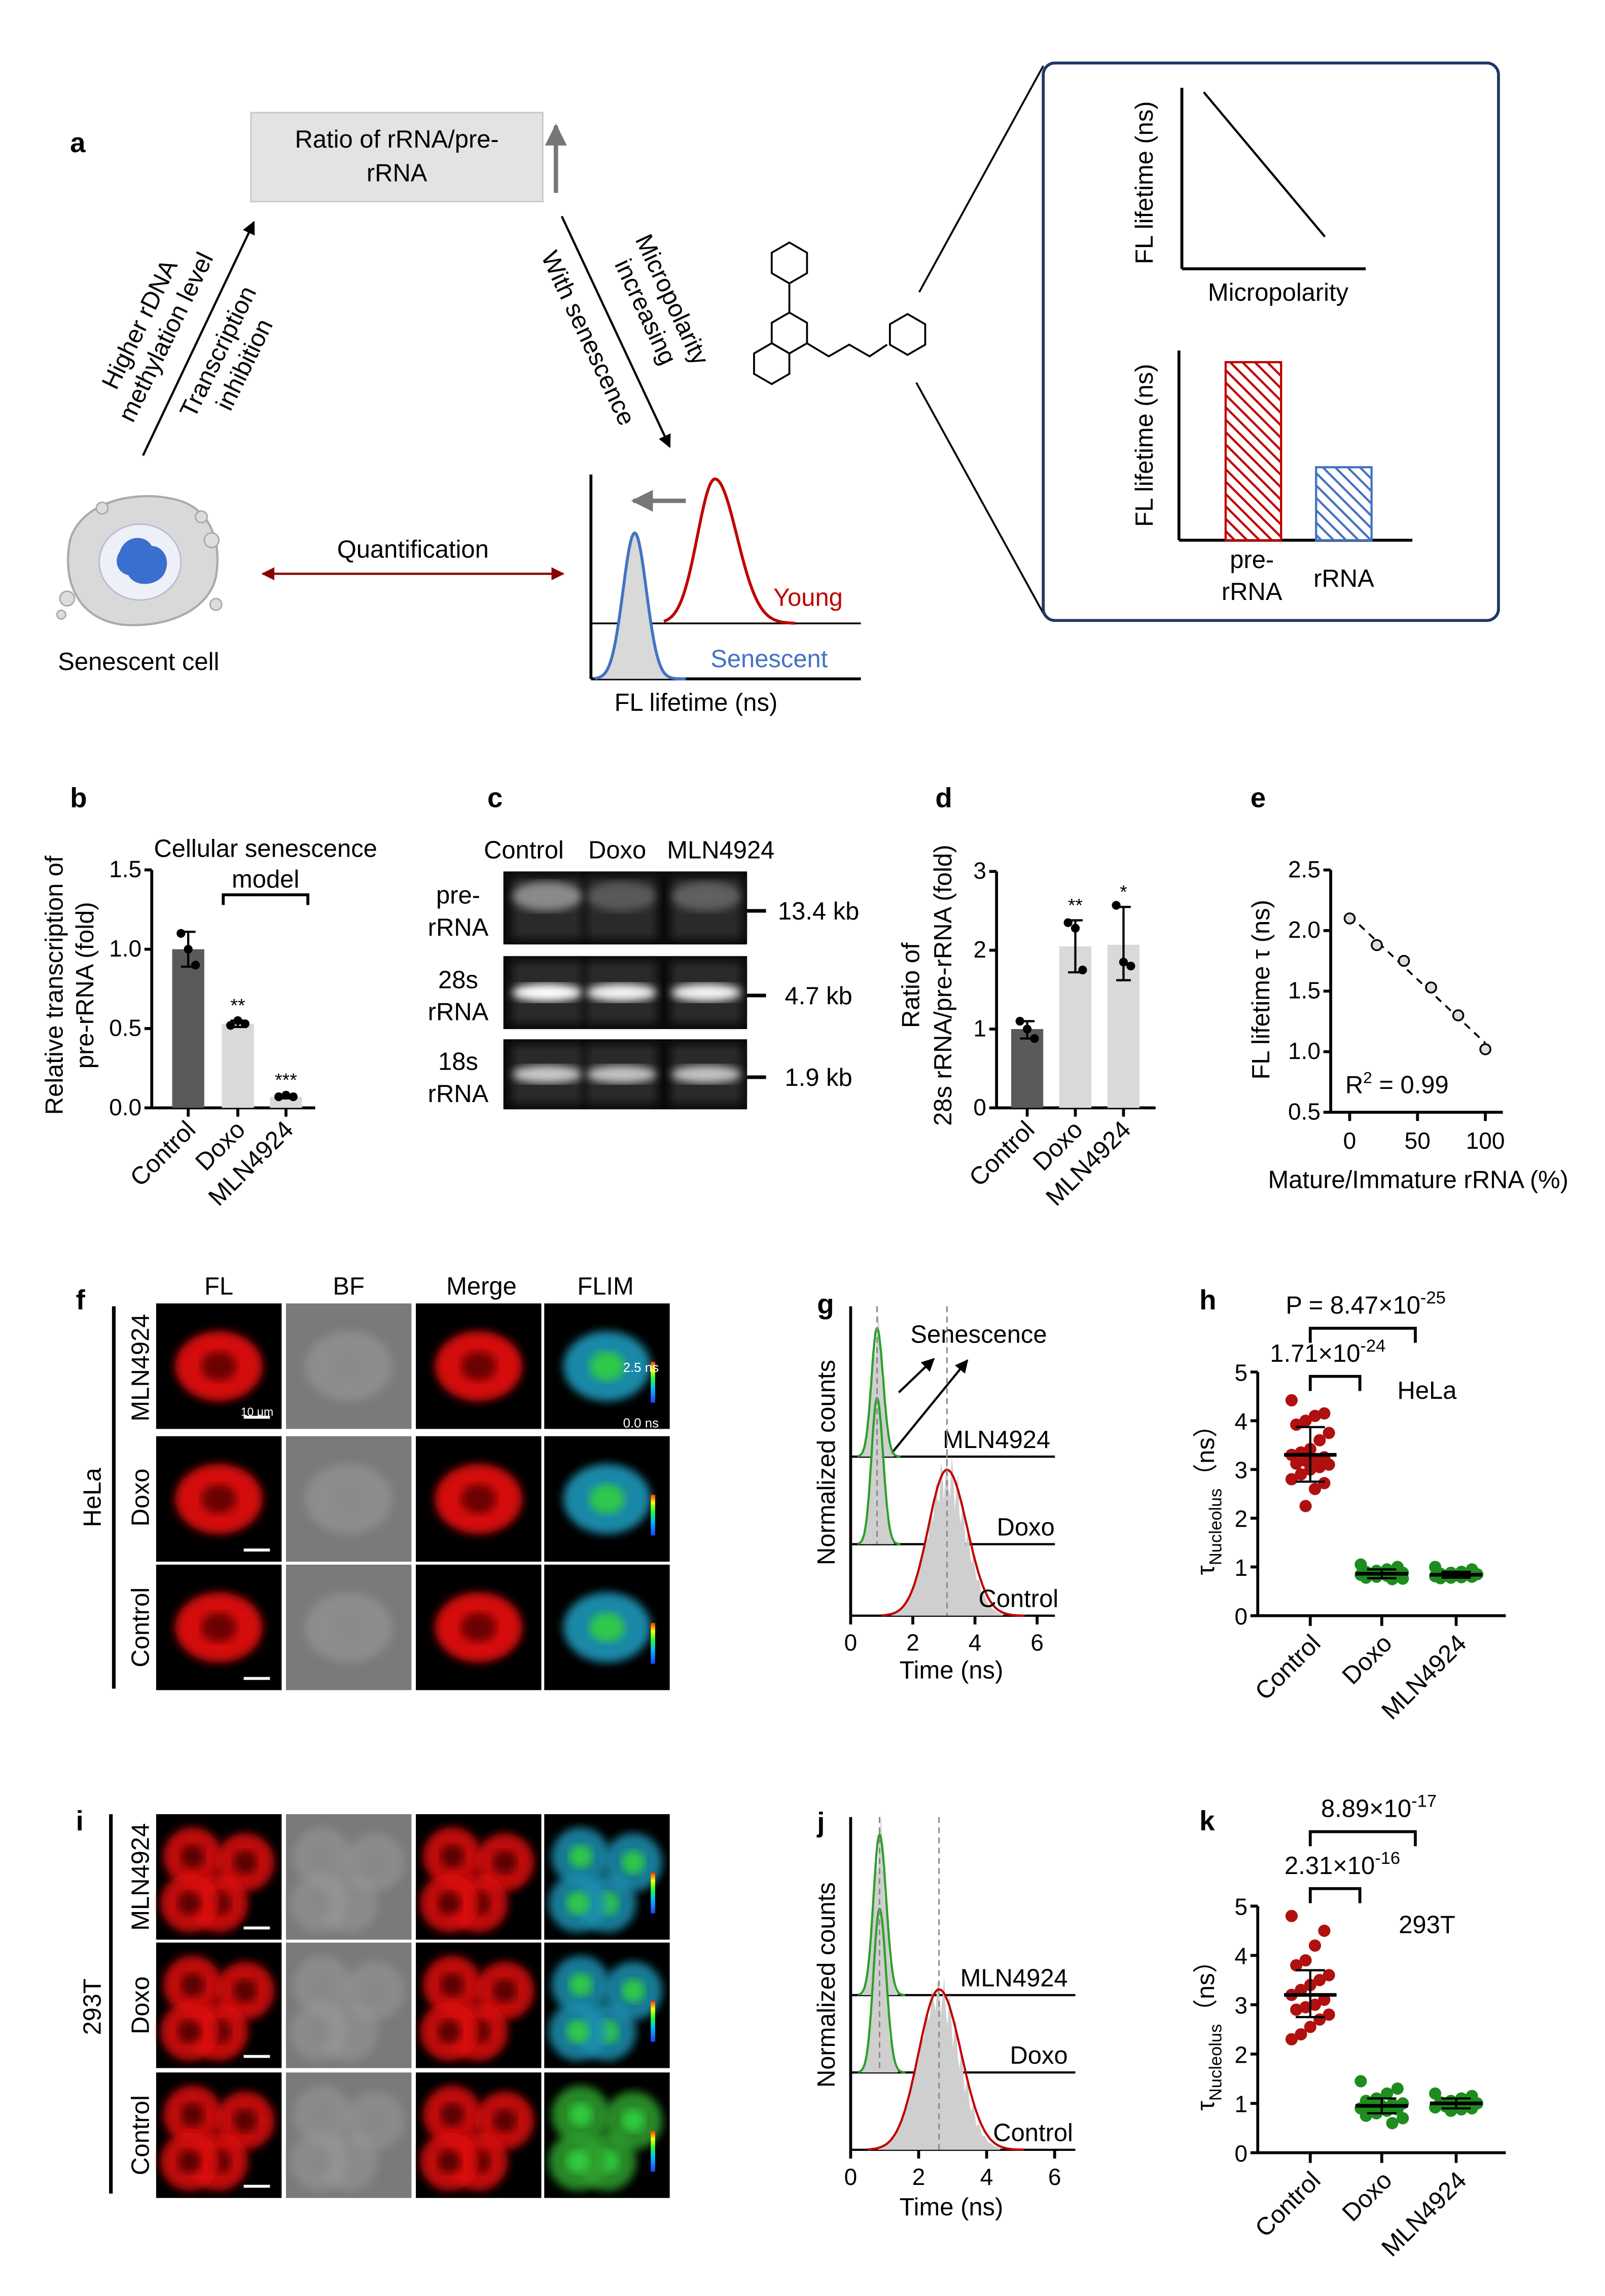 The height and width of the screenshot is (2296, 1605). Describe the element at coordinates (1207, 1821) in the screenshot. I see `panel-label-k: k` at that location.